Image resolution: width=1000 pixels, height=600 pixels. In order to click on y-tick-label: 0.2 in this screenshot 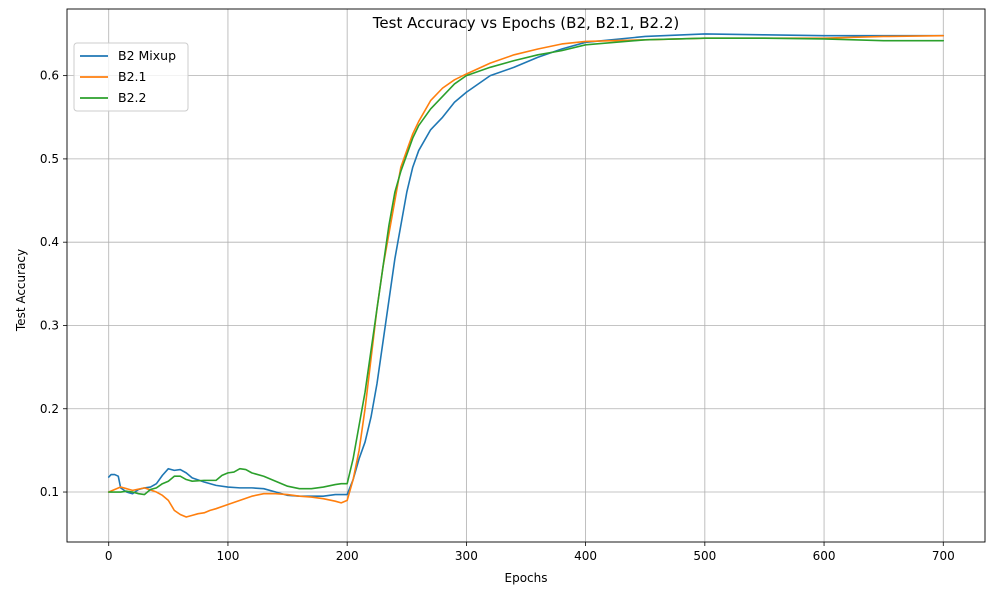, I will do `click(49, 409)`.